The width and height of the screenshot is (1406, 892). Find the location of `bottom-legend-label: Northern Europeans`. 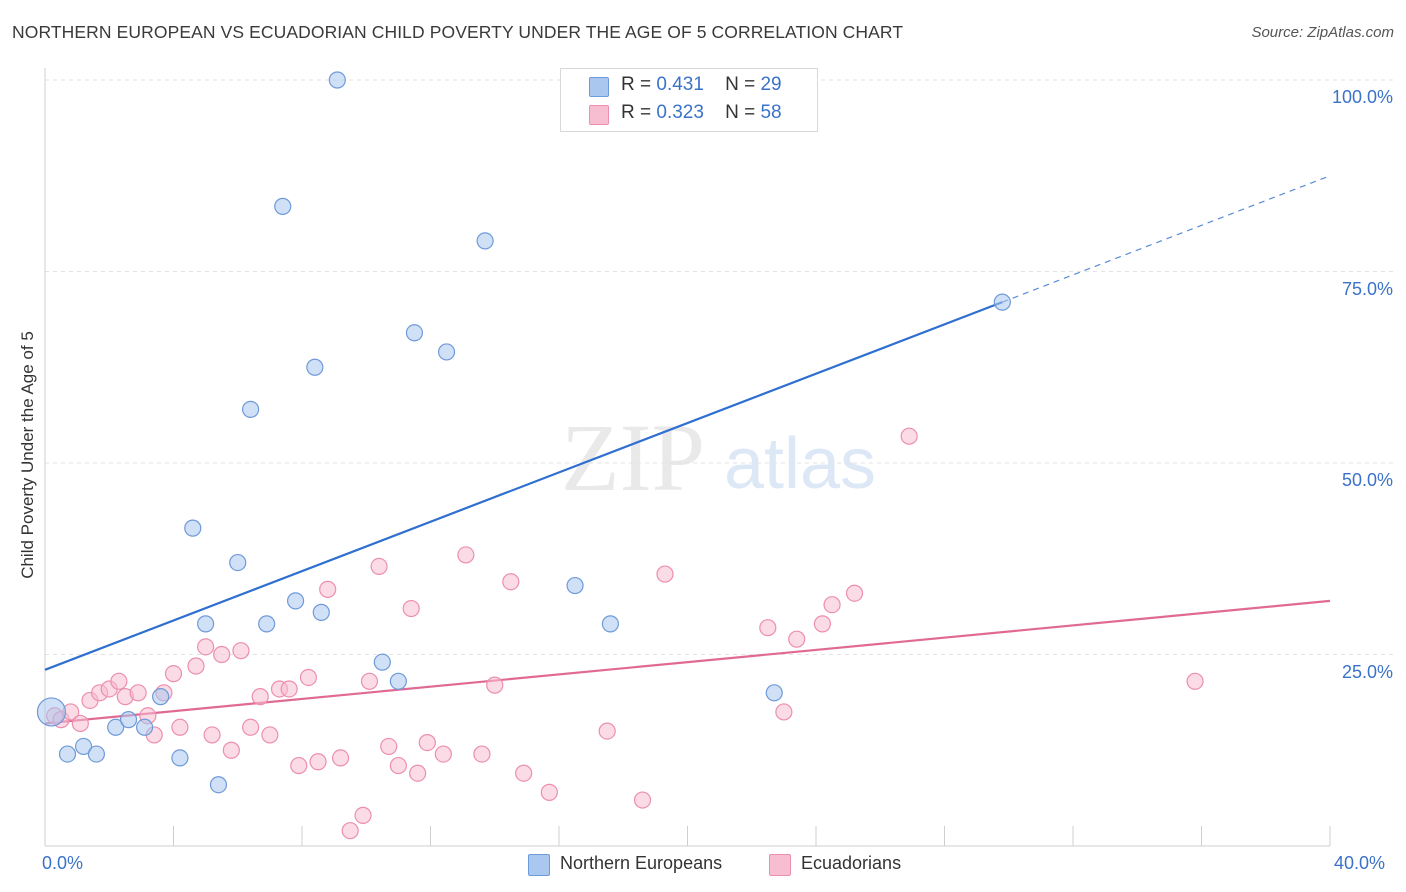

bottom-legend-label: Northern Europeans is located at coordinates (641, 863).